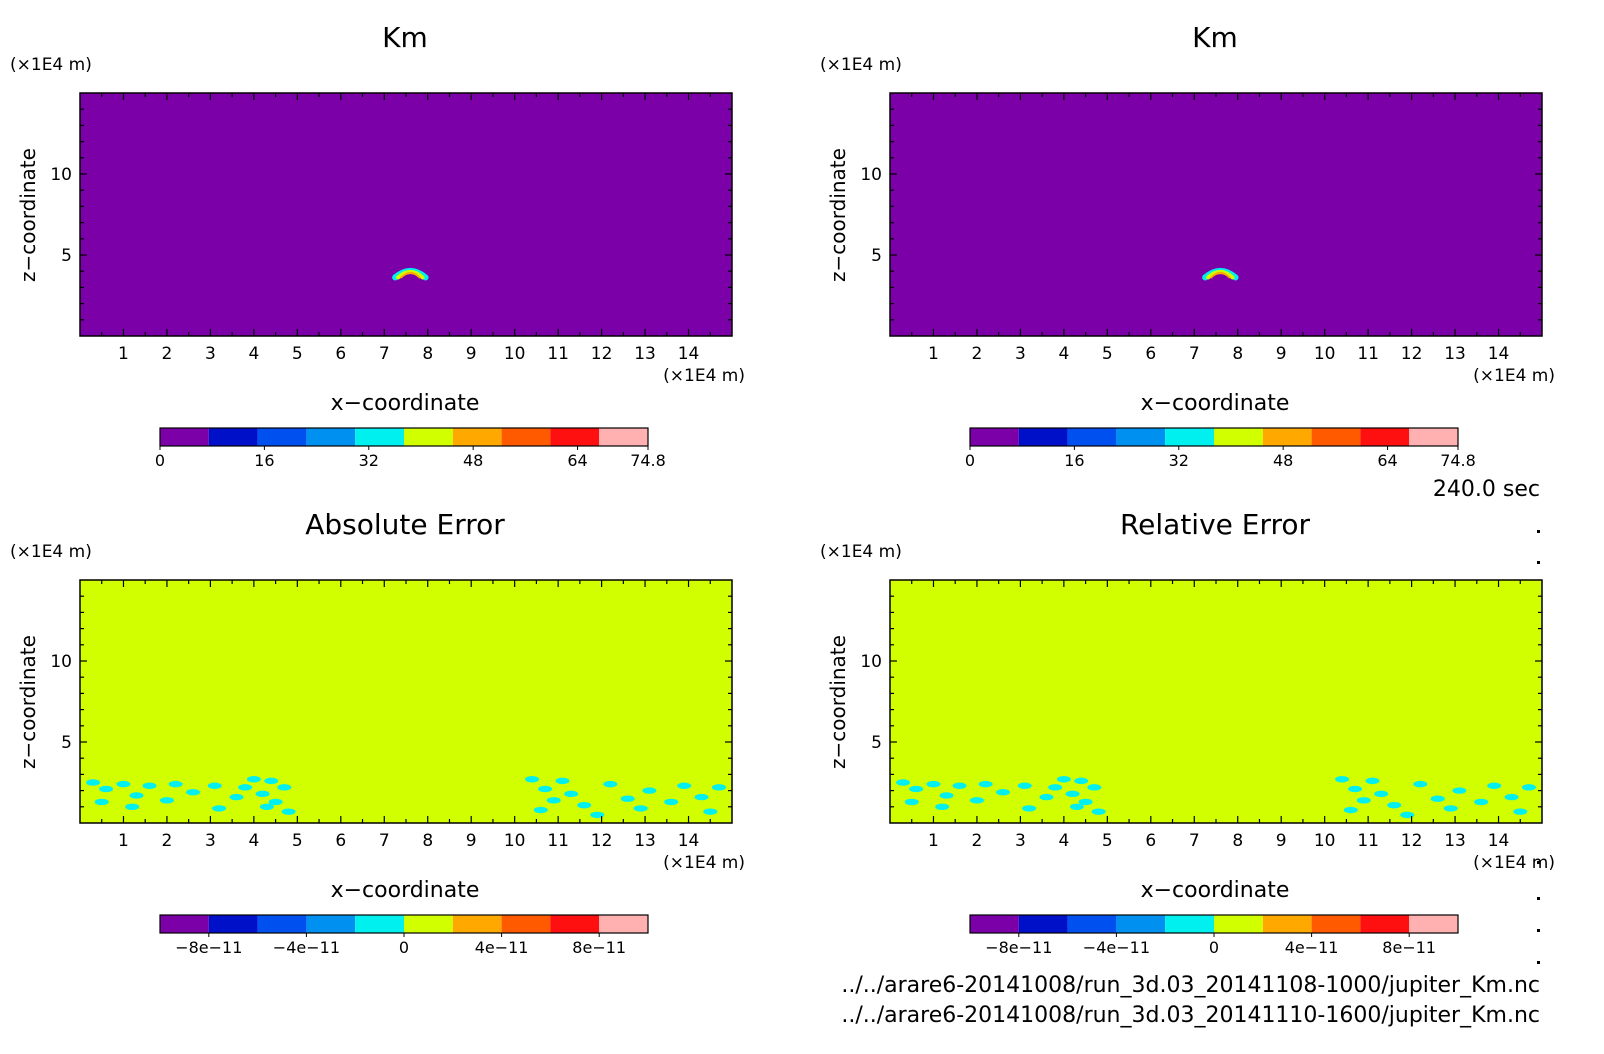 The width and height of the screenshot is (1604, 1054). What do you see at coordinates (1458, 460) in the screenshot?
I see `colorbar-tick-label: 74.8` at bounding box center [1458, 460].